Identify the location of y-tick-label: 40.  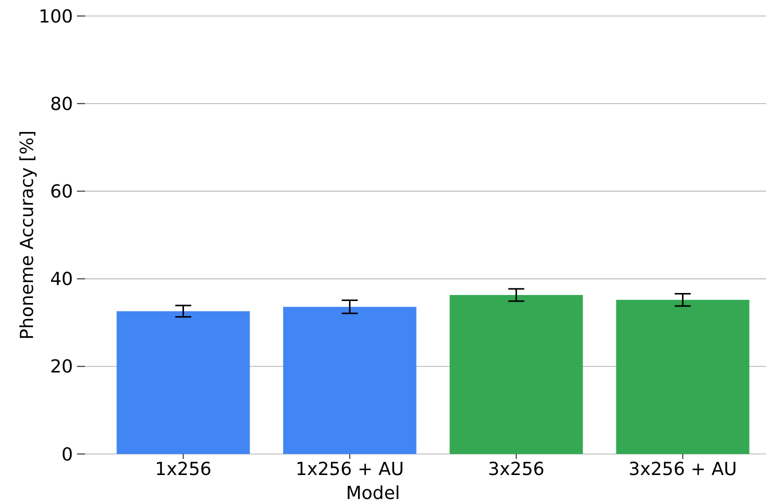
(61, 279).